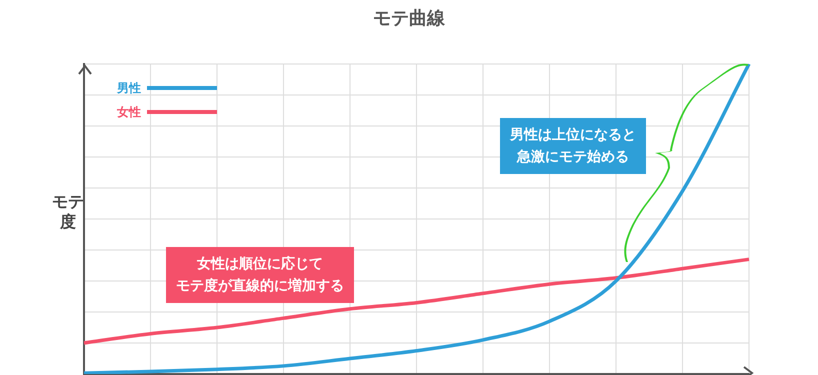  What do you see at coordinates (68, 212) in the screenshot?
I see `y-axis-title: モテ度` at bounding box center [68, 212].